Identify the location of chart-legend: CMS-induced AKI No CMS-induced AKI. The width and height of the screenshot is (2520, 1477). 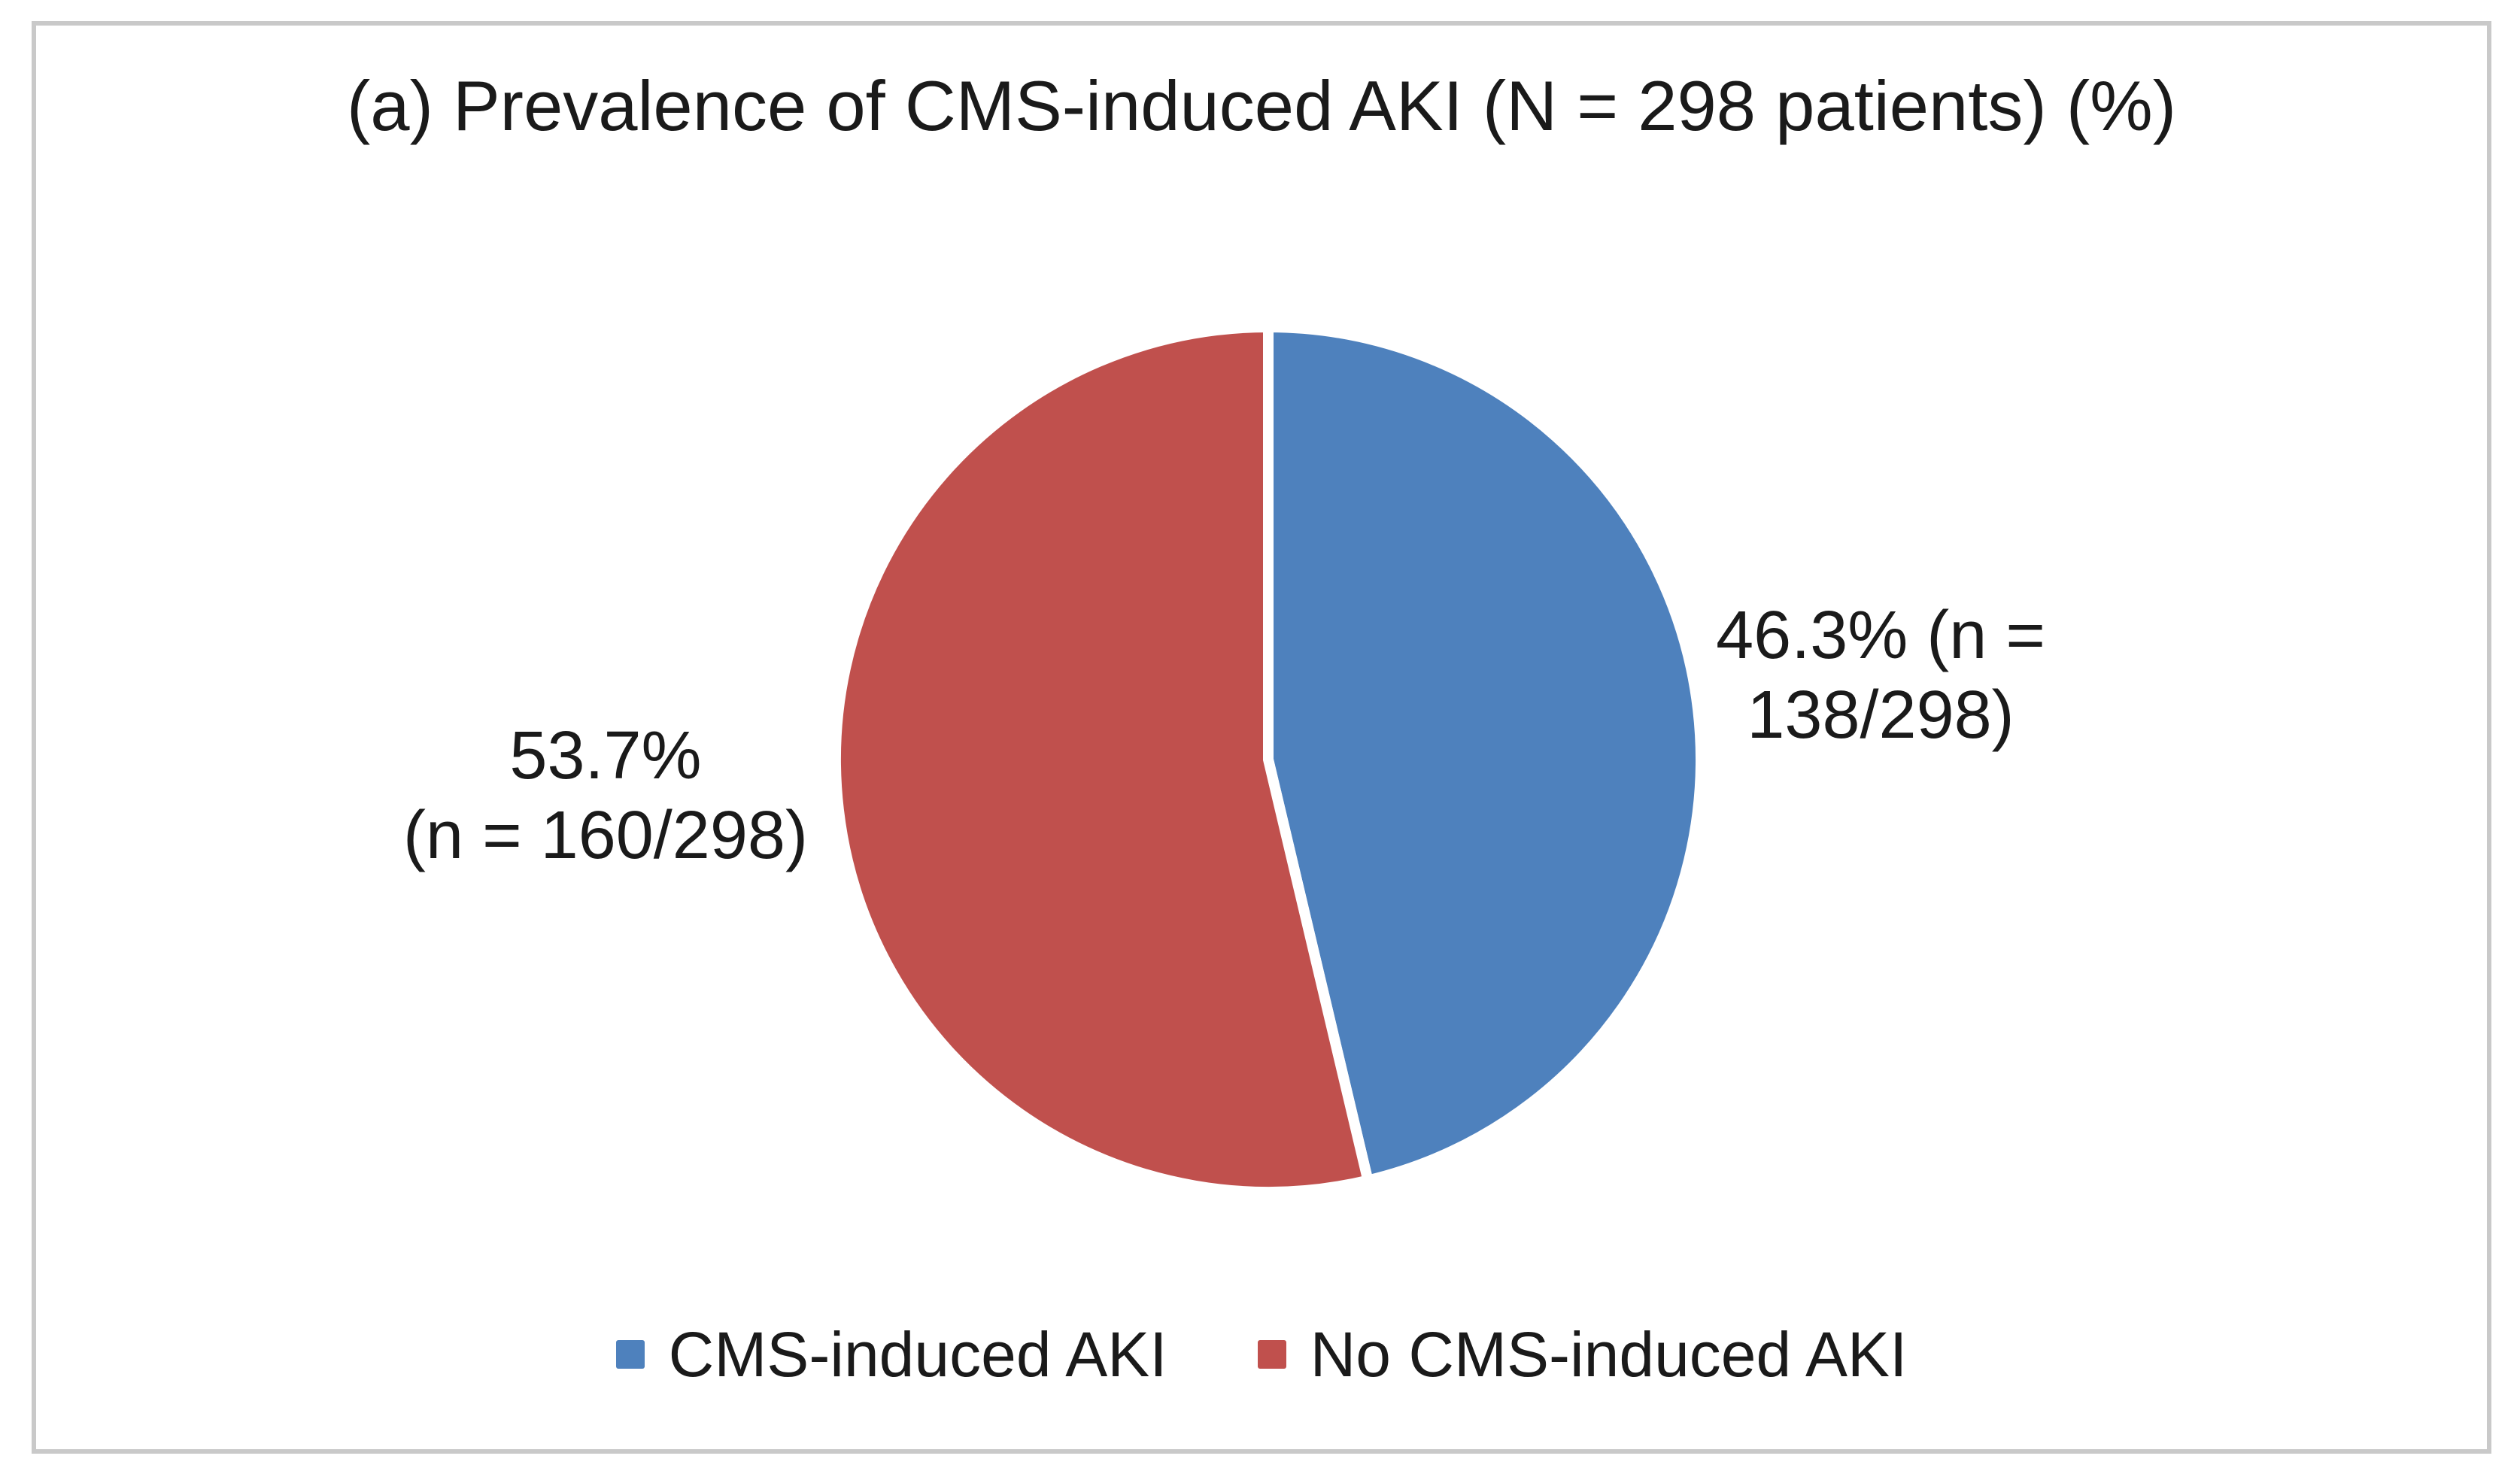
(1261, 1355).